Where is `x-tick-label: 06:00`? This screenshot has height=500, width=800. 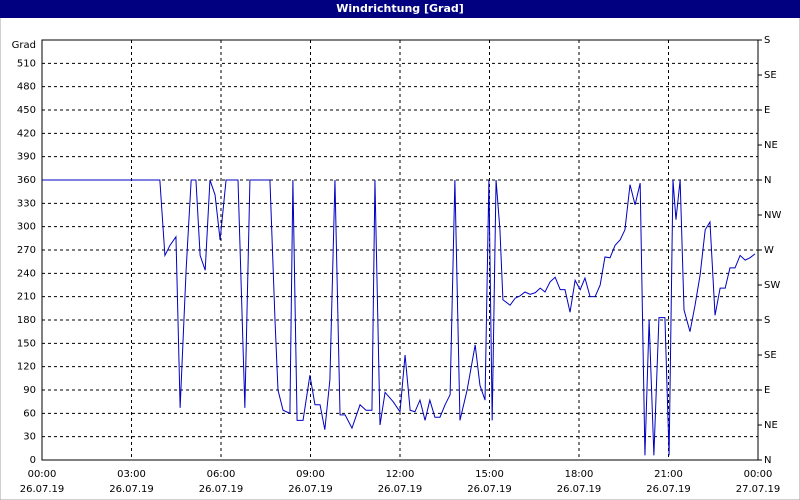 x-tick-label: 06:00 is located at coordinates (221, 474).